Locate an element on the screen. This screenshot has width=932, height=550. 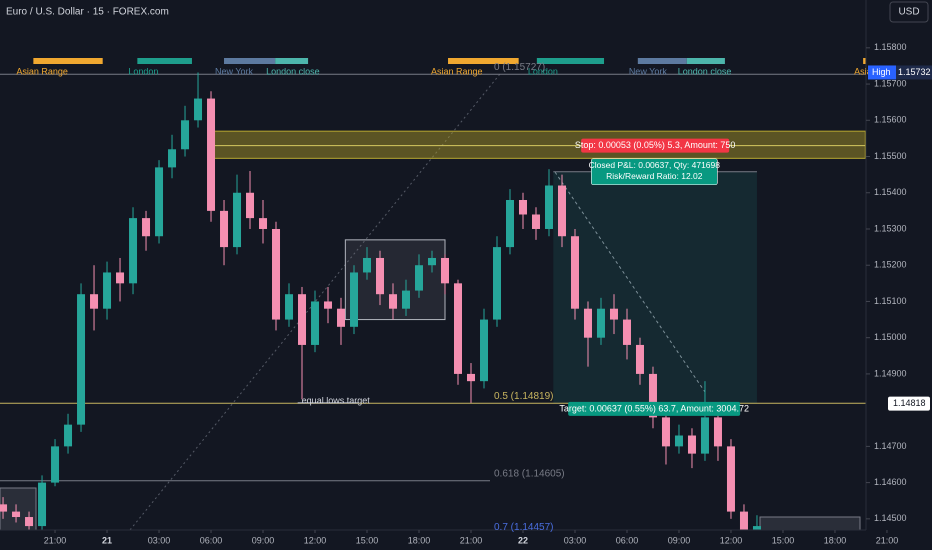
high-price-bg is located at coordinates (914, 72).